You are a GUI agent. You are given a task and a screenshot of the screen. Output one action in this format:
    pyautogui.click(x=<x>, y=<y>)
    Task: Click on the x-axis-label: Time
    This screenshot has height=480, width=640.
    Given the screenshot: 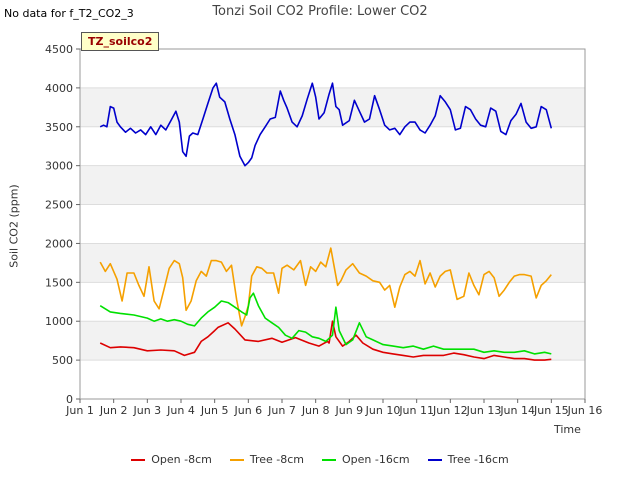 What is the action you would take?
    pyautogui.click(x=567, y=429)
    